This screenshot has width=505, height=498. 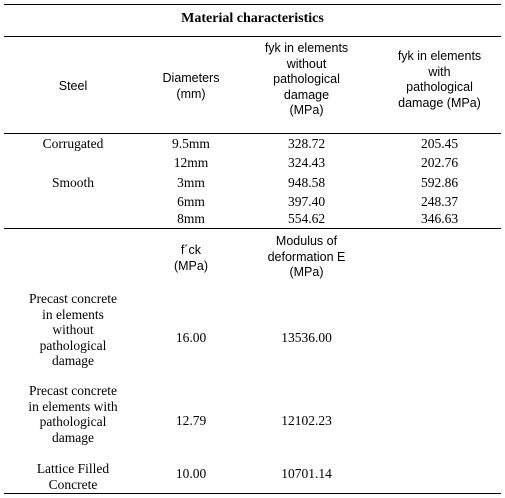 What do you see at coordinates (306, 182) in the screenshot?
I see `steel-fyk-without-cell: 948.58` at bounding box center [306, 182].